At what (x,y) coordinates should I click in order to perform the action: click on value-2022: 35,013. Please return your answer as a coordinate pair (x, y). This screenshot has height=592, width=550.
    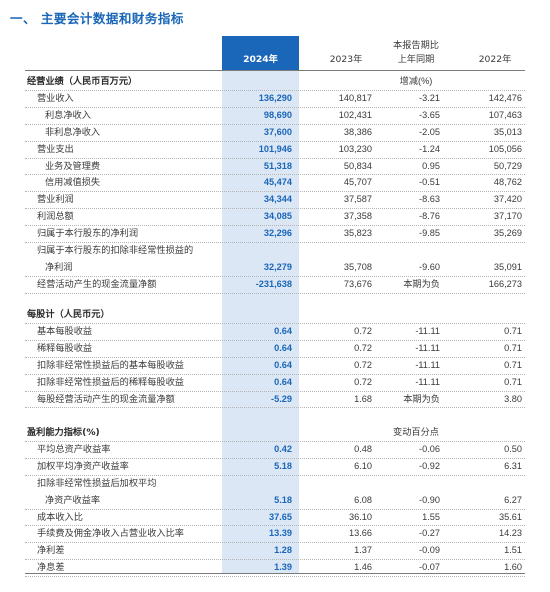
    Looking at the image, I should click on (507, 131).